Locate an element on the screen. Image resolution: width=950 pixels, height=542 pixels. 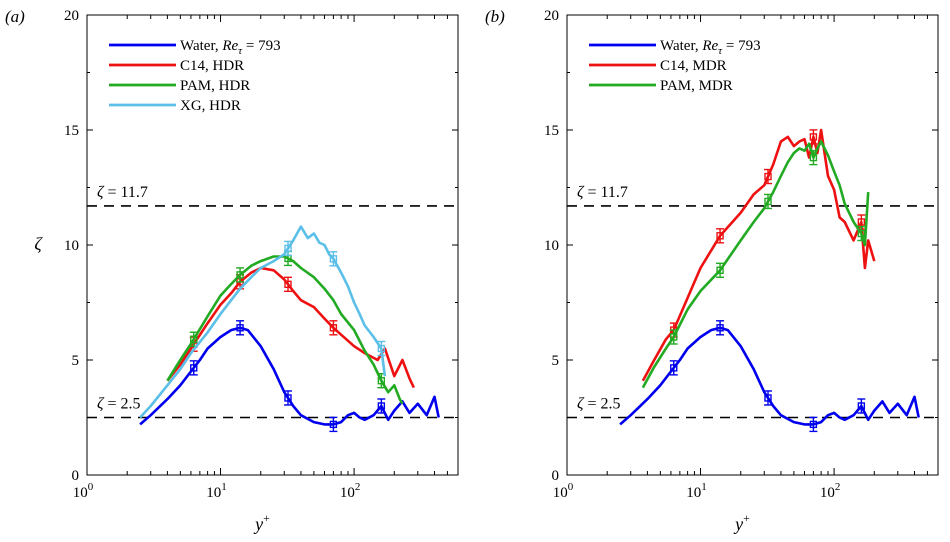
legend-entry: C14, MDR is located at coordinates (693, 66).